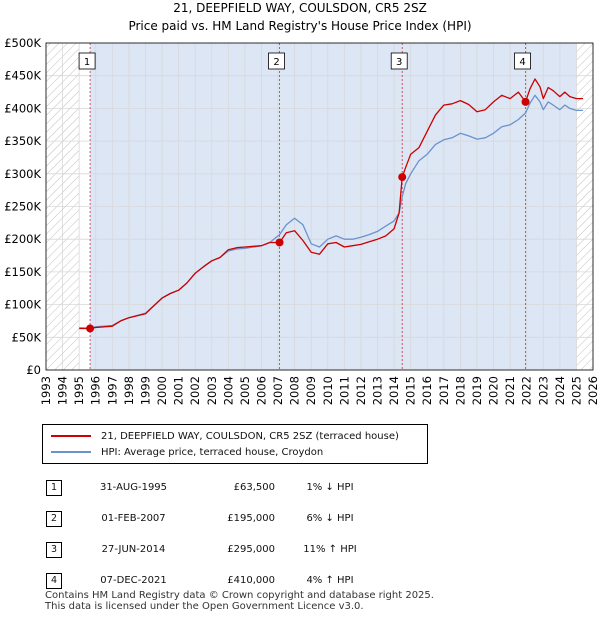 The image size is (600, 620). I want to click on y-tick-label: £50K, so click(27, 337).